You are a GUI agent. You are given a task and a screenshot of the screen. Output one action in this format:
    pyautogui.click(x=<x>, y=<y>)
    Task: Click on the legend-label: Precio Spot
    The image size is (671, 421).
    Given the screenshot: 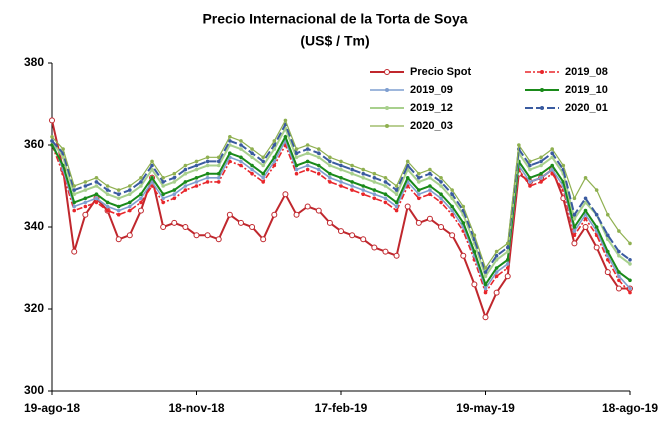 What is the action you would take?
    pyautogui.click(x=440, y=72)
    